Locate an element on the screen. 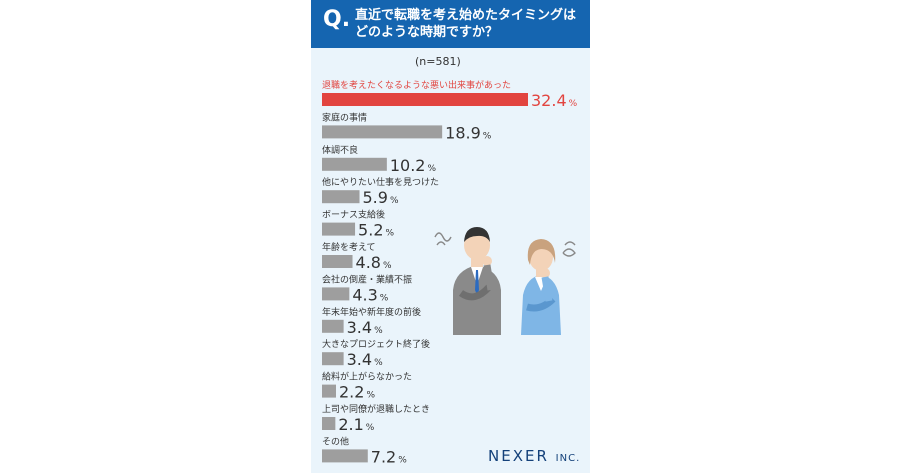 Image resolution: width=900 pixels, height=473 pixels. category-label: 他にやりたい仕事を見つけた is located at coordinates (380, 182).